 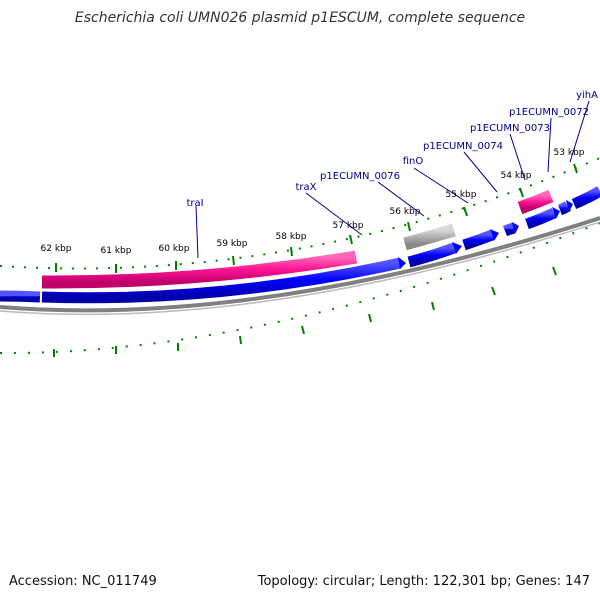 What do you see at coordinates (334, 214) in the screenshot?
I see `leader-trax` at bounding box center [334, 214].